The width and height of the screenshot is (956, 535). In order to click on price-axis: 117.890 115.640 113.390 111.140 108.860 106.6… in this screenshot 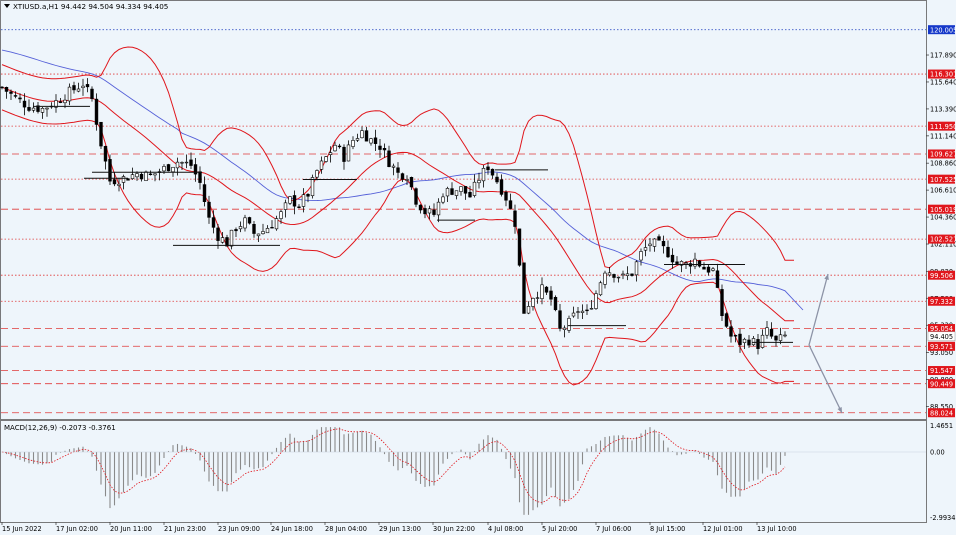, I will do `click(941, 221)`.